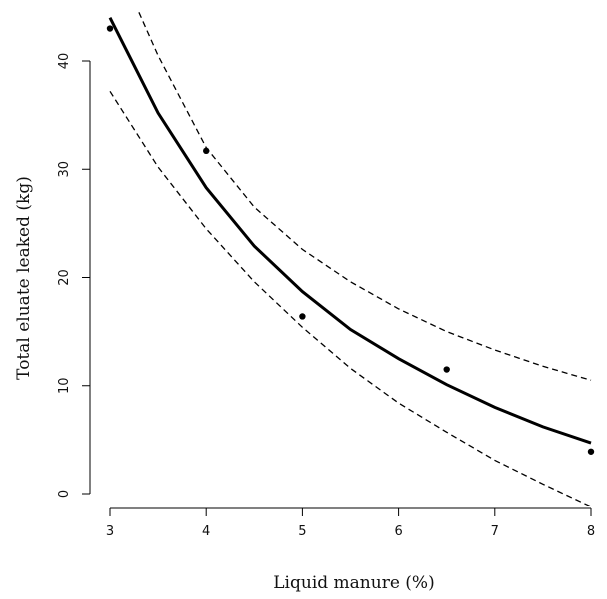 The height and width of the screenshot is (599, 607). Describe the element at coordinates (350, 523) in the screenshot. I see `x-axis-ticks: 3 4 5 6 7 8` at that location.